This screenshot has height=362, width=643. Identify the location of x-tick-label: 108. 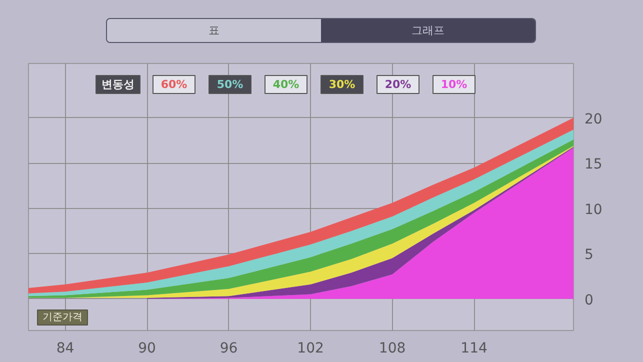
(392, 348).